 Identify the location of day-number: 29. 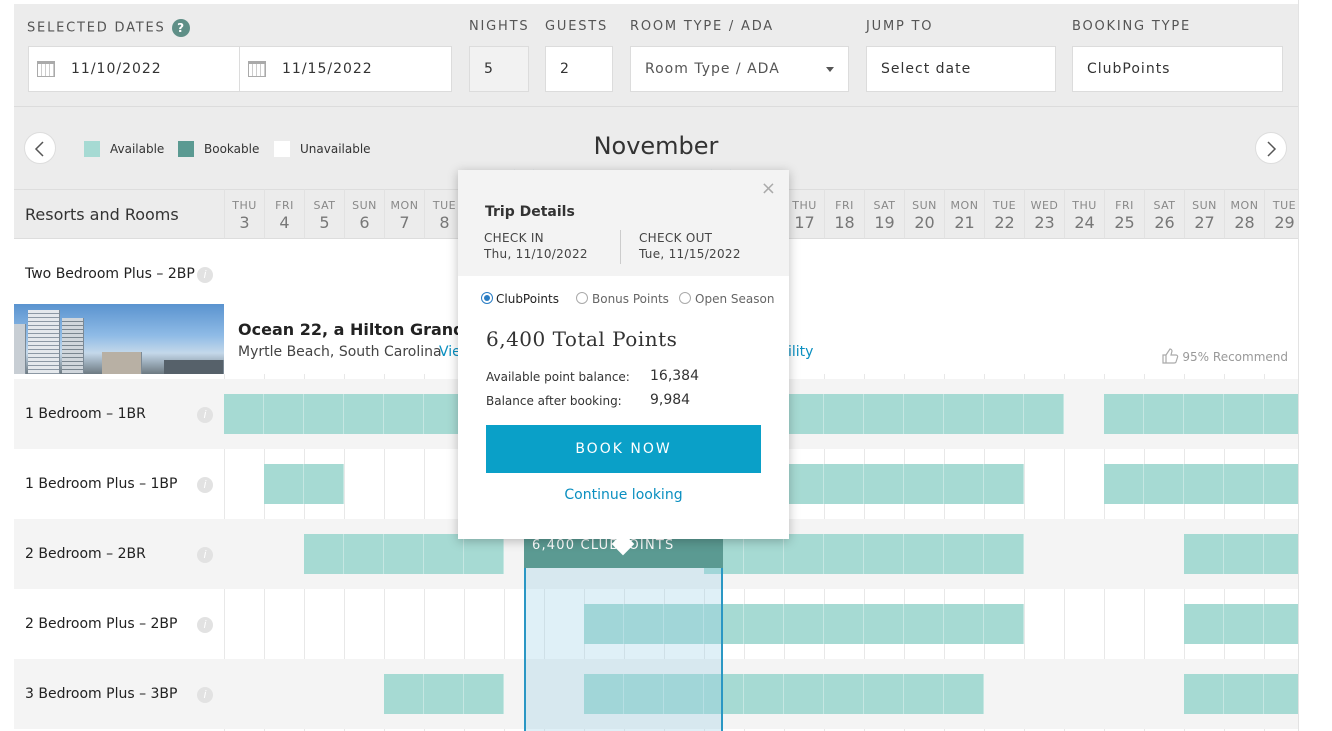
(1284, 222).